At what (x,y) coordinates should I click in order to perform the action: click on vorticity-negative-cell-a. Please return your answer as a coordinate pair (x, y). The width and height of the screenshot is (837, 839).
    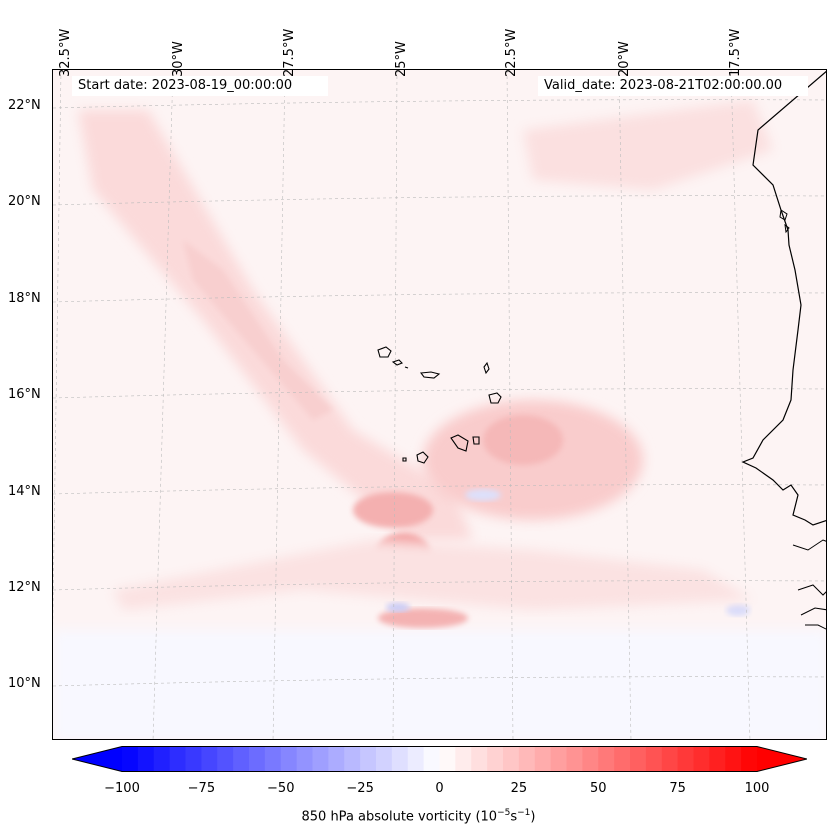
    Looking at the image, I should click on (483, 495).